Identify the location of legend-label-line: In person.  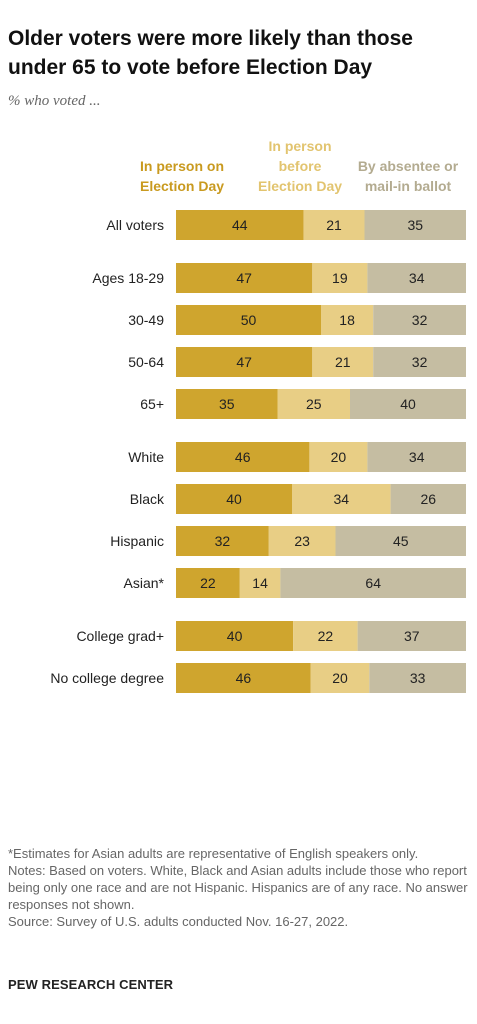
(300, 146).